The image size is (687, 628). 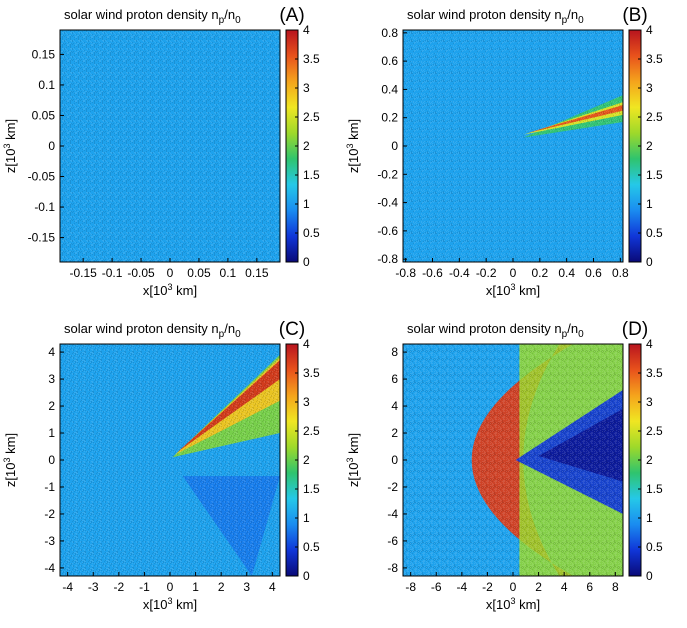 What do you see at coordinates (93, 587) in the screenshot?
I see `x-tick-label: -3` at bounding box center [93, 587].